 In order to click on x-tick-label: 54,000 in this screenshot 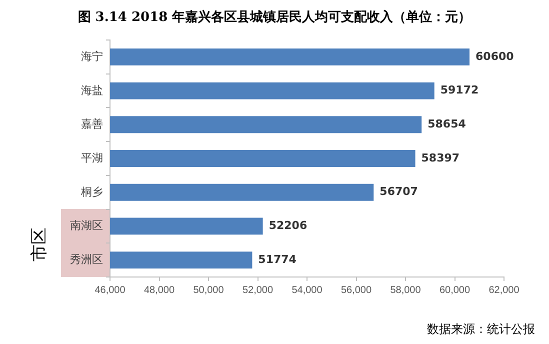, I will do `click(307, 290)`.